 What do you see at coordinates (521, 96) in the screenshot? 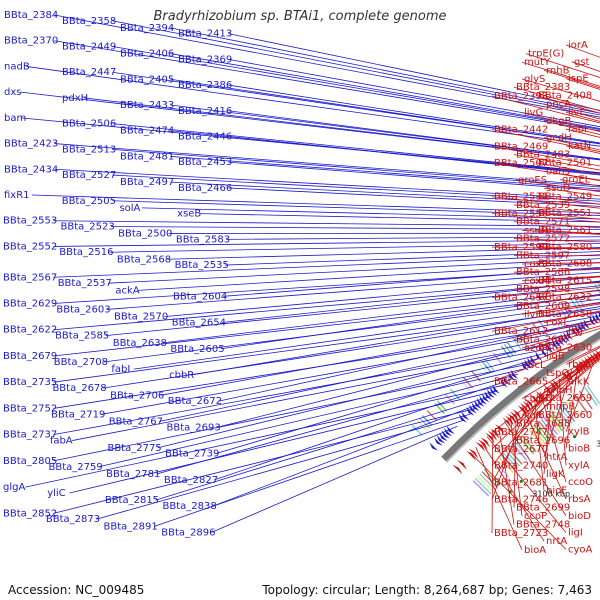
I see `gene-label-right: BBta_2393` at bounding box center [521, 96].